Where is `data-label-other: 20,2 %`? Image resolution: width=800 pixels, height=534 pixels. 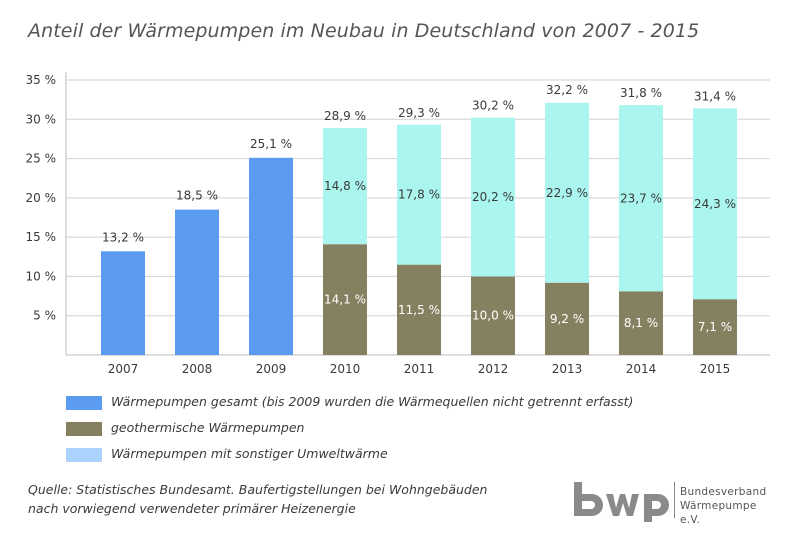
data-label-other: 20,2 % is located at coordinates (493, 197).